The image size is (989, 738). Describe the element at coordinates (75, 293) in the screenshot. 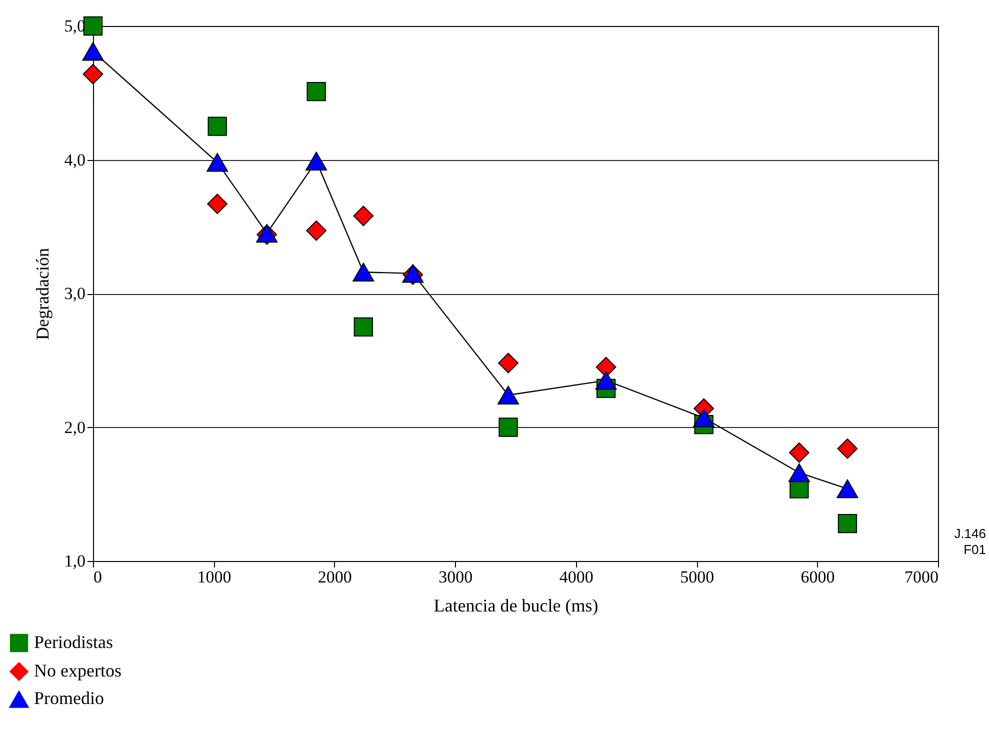

I see `y-tick-label: 3,0` at that location.